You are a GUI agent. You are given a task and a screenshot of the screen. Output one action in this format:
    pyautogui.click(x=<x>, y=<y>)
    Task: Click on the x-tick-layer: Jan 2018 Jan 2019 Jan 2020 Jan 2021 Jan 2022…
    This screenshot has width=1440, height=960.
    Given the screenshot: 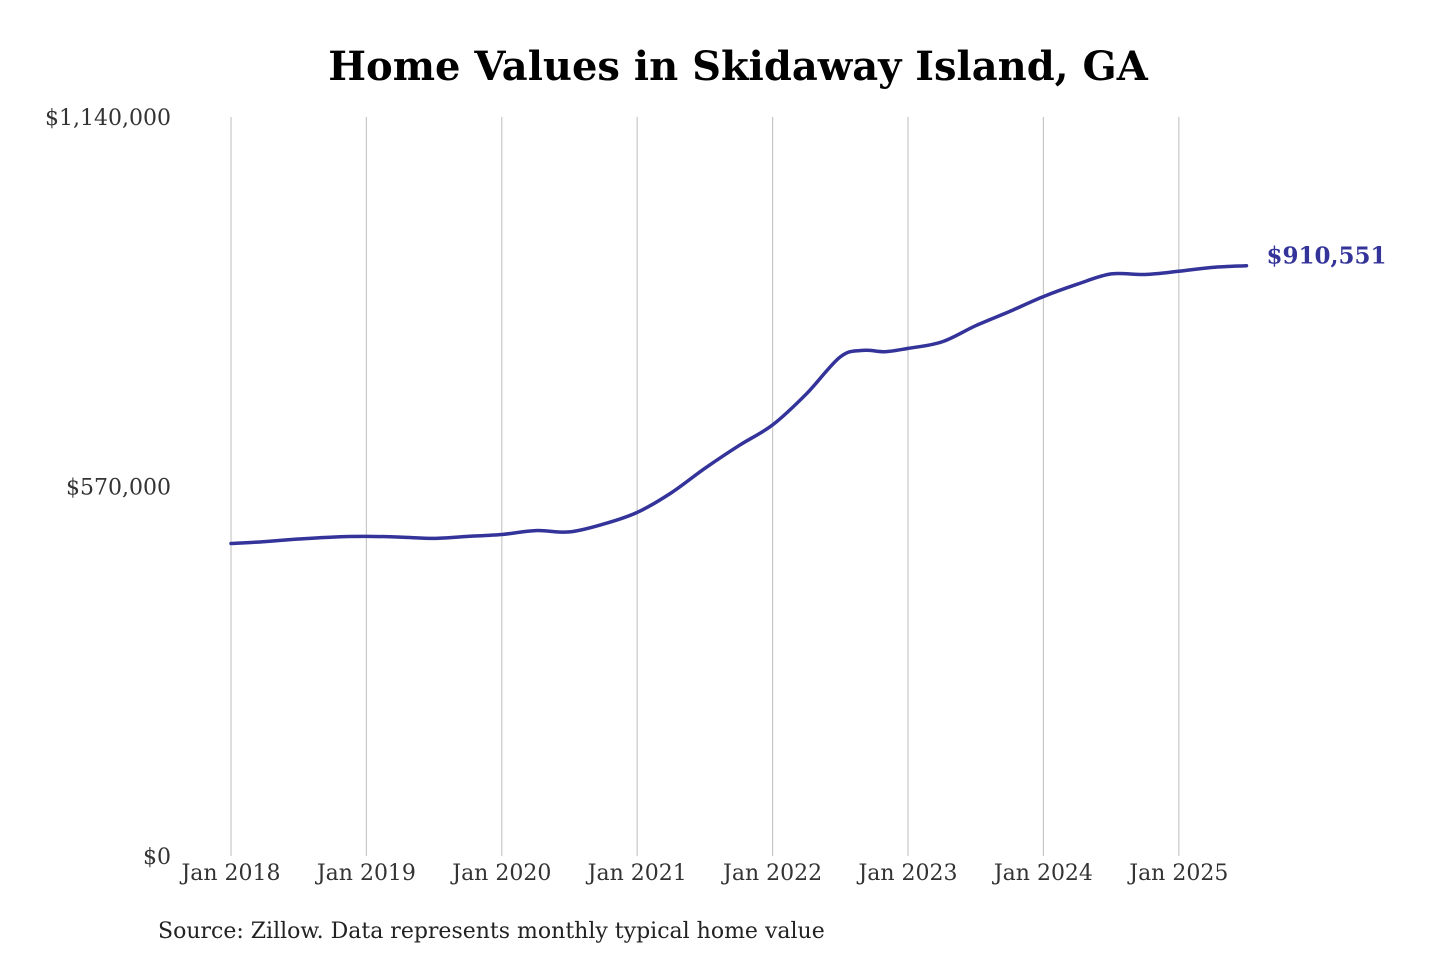 What is the action you would take?
    pyautogui.click(x=703, y=873)
    